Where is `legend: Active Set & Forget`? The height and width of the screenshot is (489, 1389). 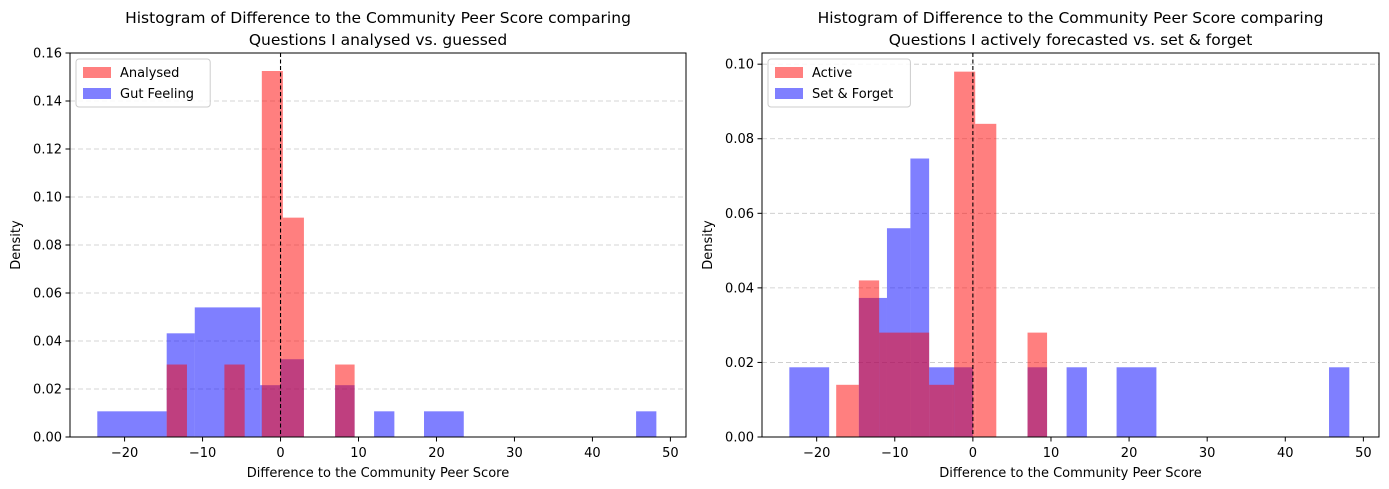
legend: Active Set & Forget is located at coordinates (839, 83).